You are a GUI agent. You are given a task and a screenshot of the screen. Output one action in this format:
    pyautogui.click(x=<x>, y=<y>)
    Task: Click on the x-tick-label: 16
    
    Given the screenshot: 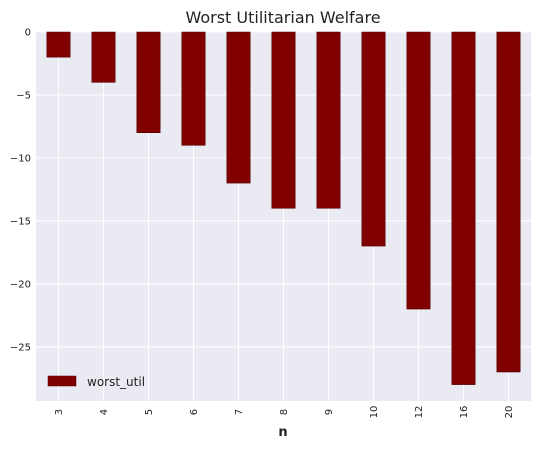 What is the action you would take?
    pyautogui.click(x=464, y=412)
    